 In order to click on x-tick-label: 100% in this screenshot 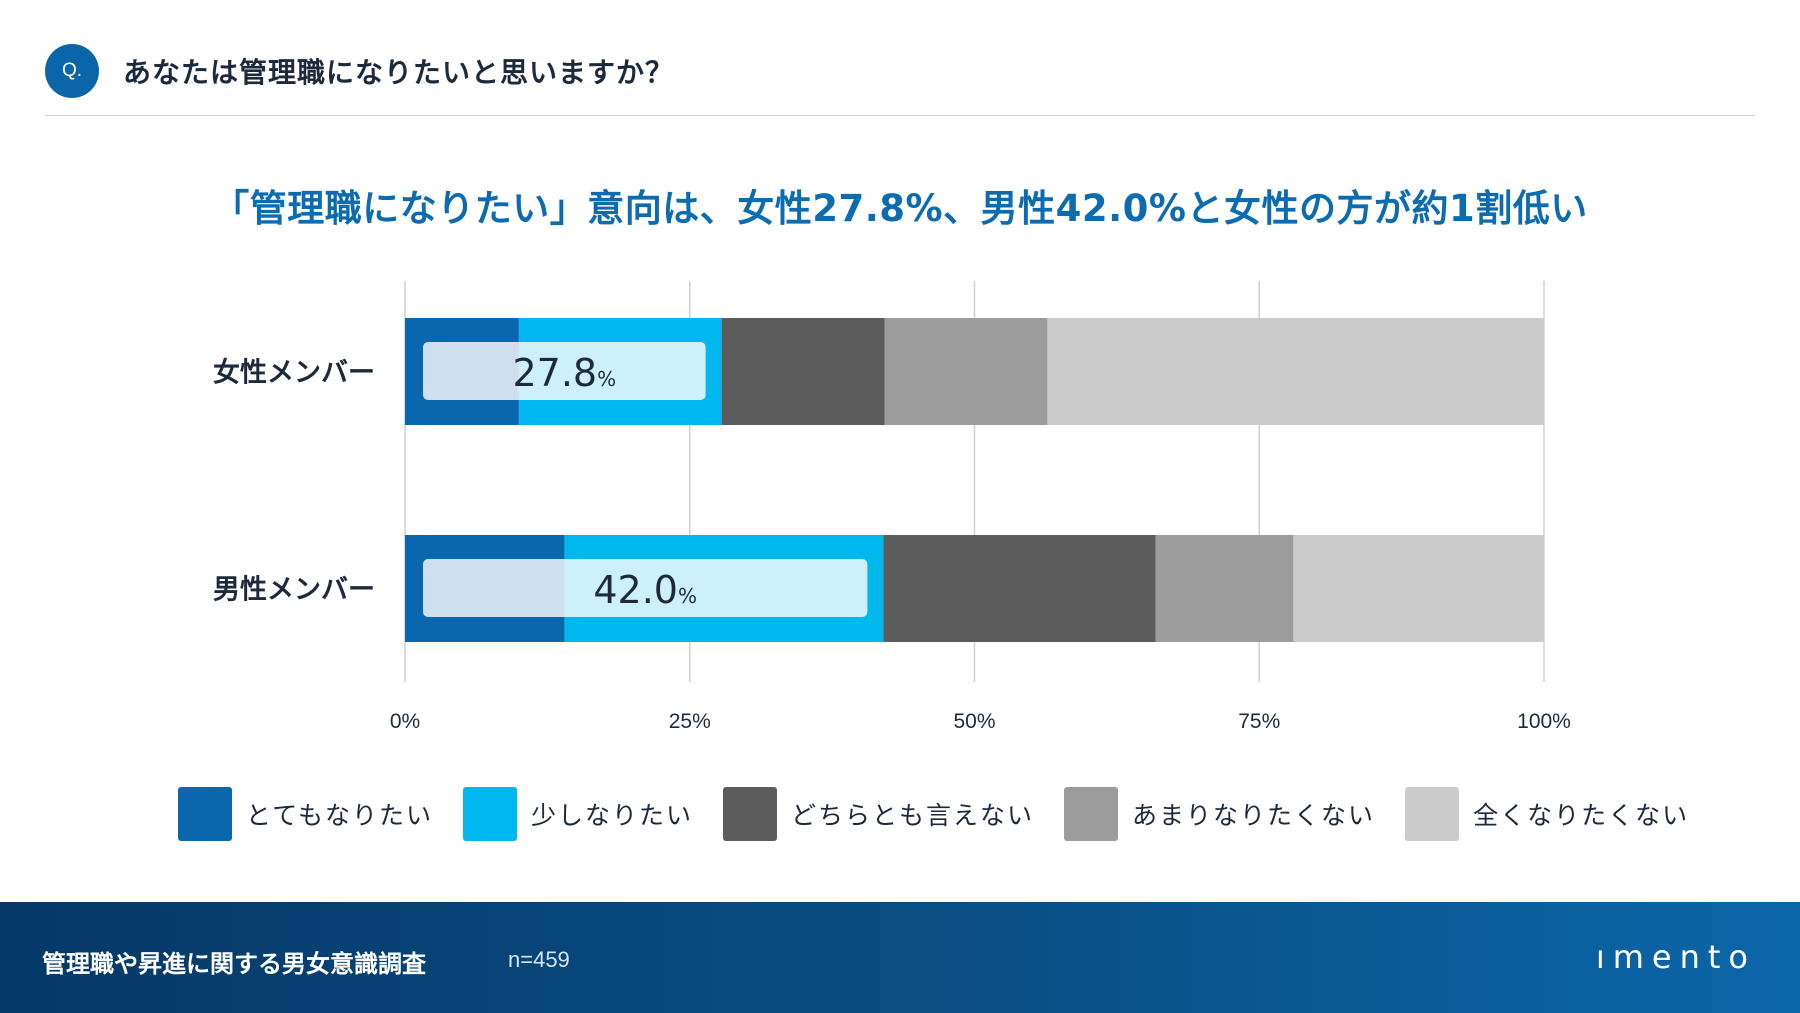, I will do `click(1544, 721)`.